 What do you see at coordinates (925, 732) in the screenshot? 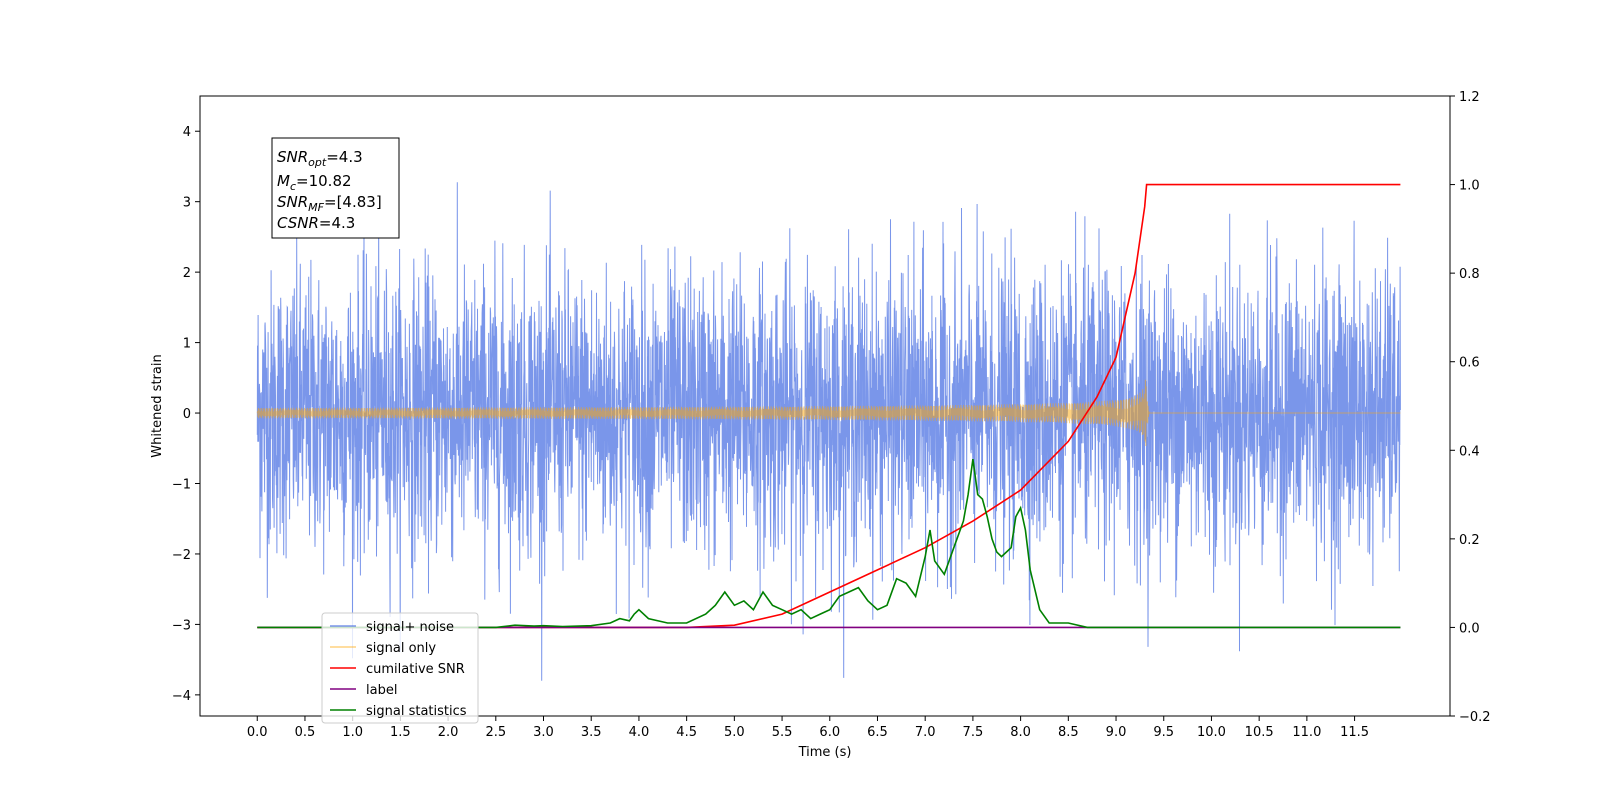
I see `x-tick-label: 7.0` at bounding box center [925, 732].